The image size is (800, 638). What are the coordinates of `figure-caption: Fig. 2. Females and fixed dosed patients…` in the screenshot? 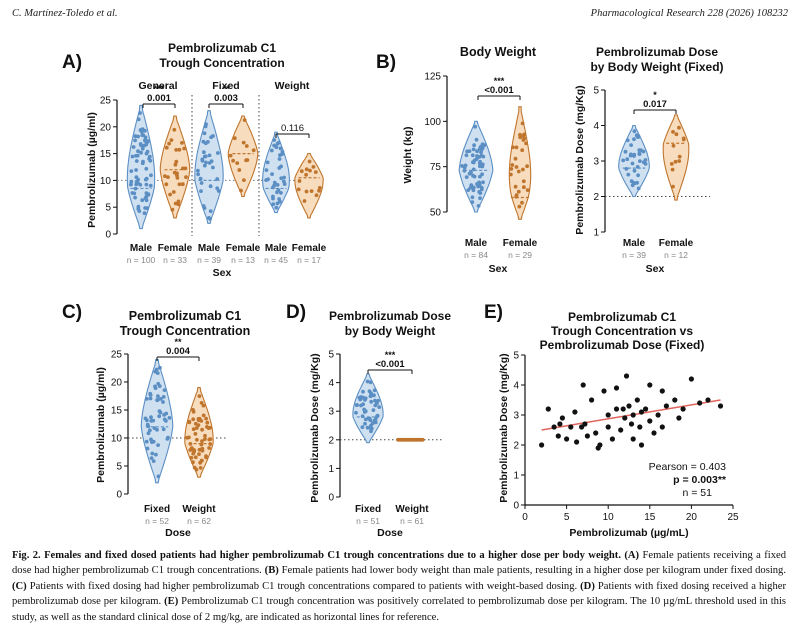 It's located at (399, 586).